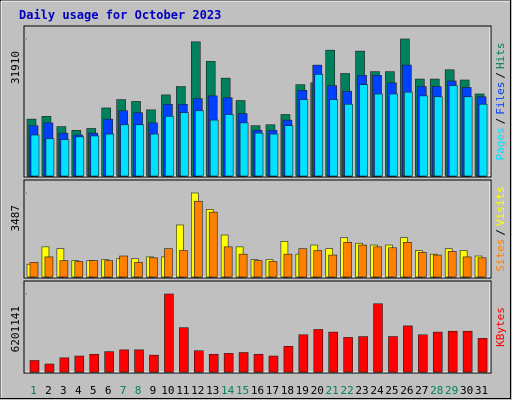 This screenshot has width=512, height=400. I want to click on x-tick-label: 23, so click(361, 390).